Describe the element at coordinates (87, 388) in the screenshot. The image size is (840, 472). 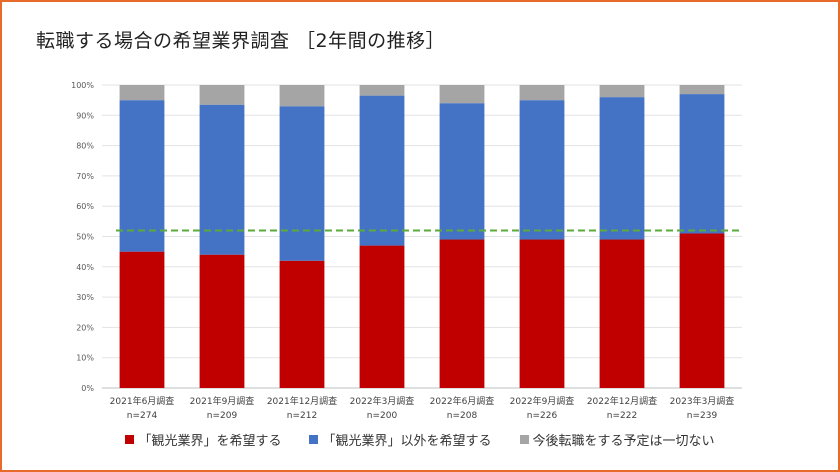
I see `y-tick-label: 0%` at that location.